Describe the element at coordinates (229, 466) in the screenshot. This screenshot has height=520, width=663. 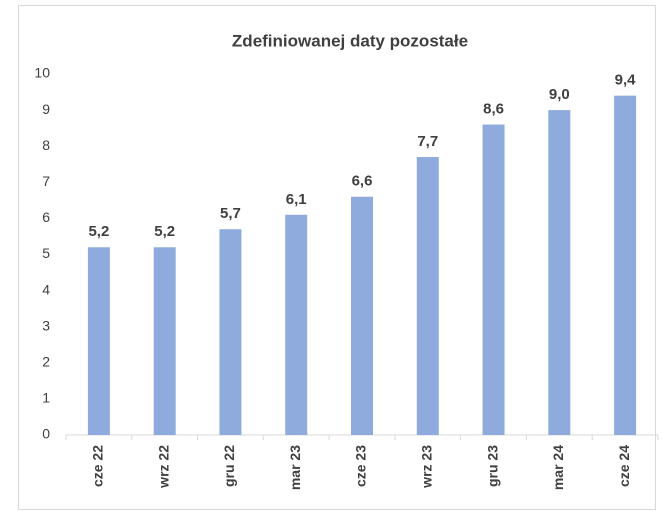
I see `x-tick-label: gru 22` at that location.